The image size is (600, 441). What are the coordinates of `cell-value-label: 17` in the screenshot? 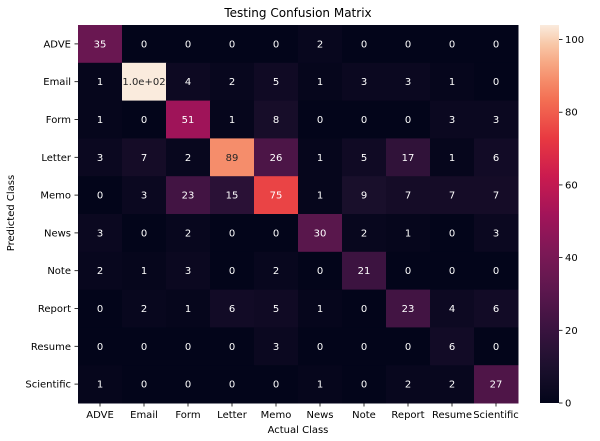 It's located at (408, 158).